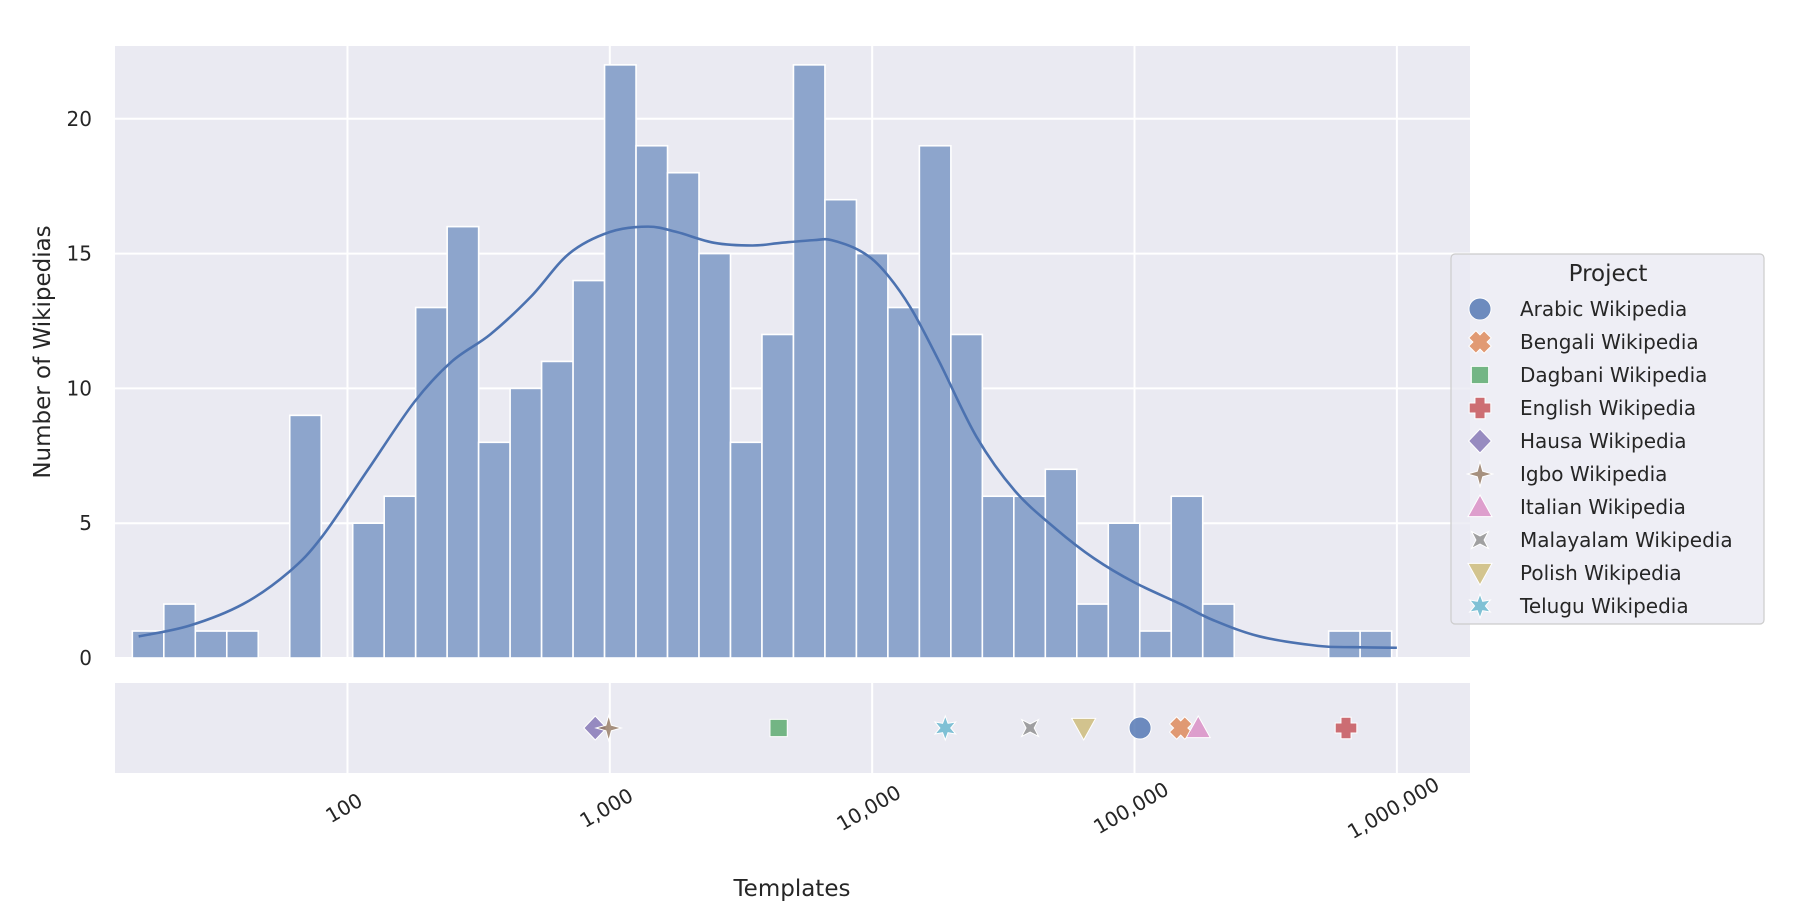 This screenshot has width=1793, height=912. What do you see at coordinates (85, 658) in the screenshot?
I see `y-tick-label: 0` at bounding box center [85, 658].